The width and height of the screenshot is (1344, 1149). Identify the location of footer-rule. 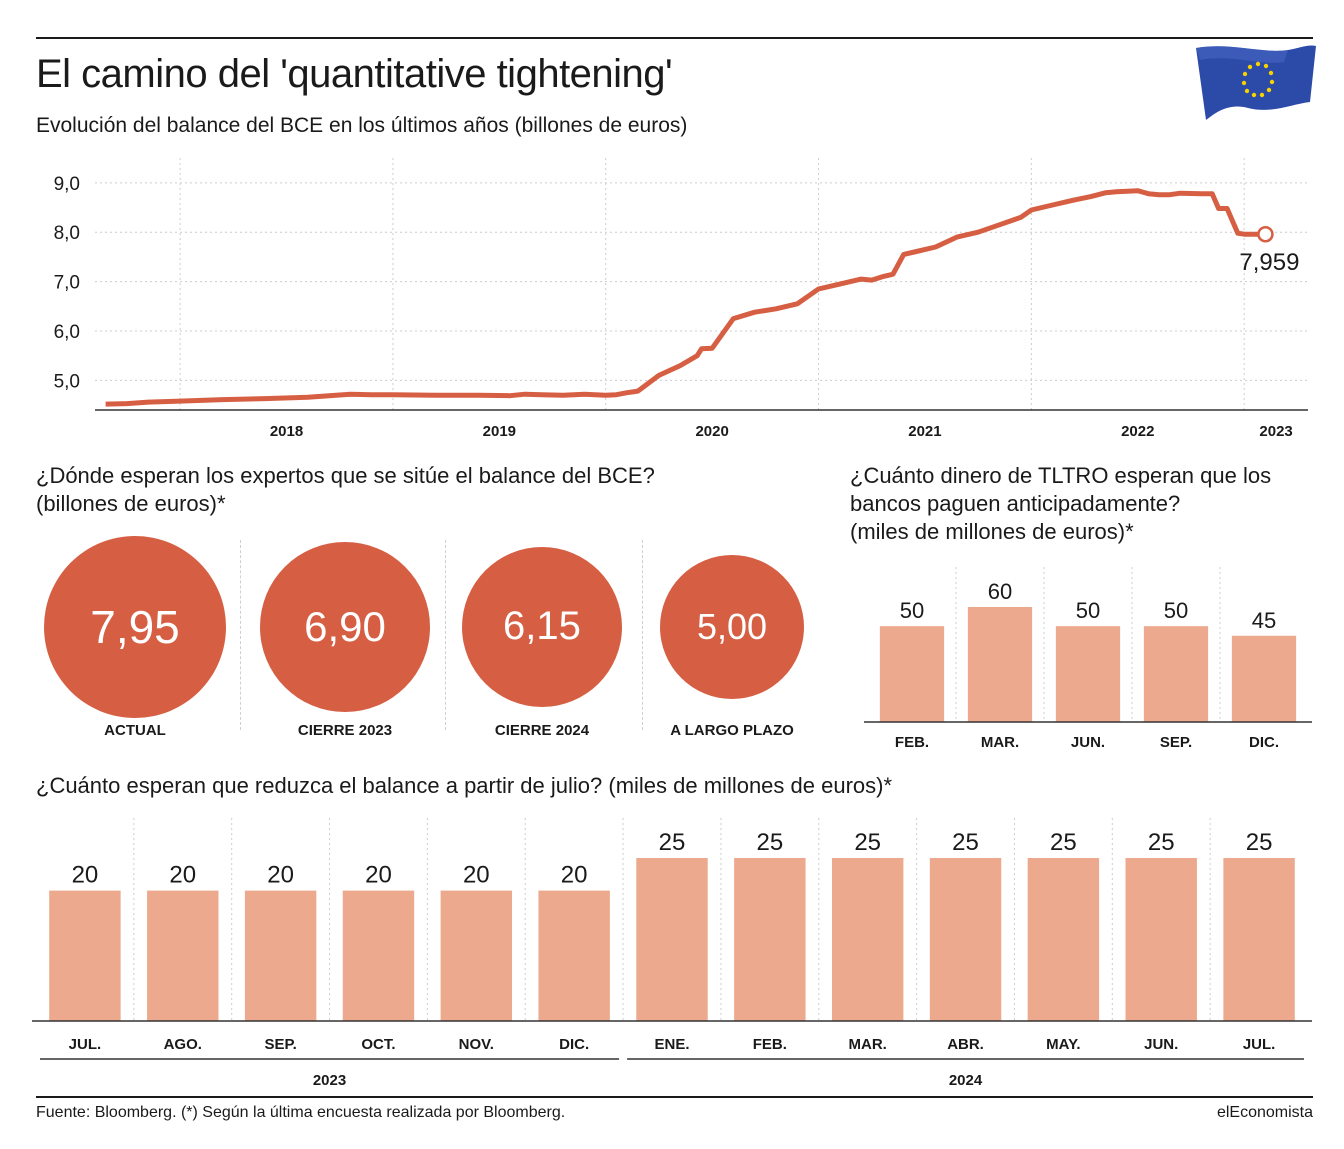
(674, 1097).